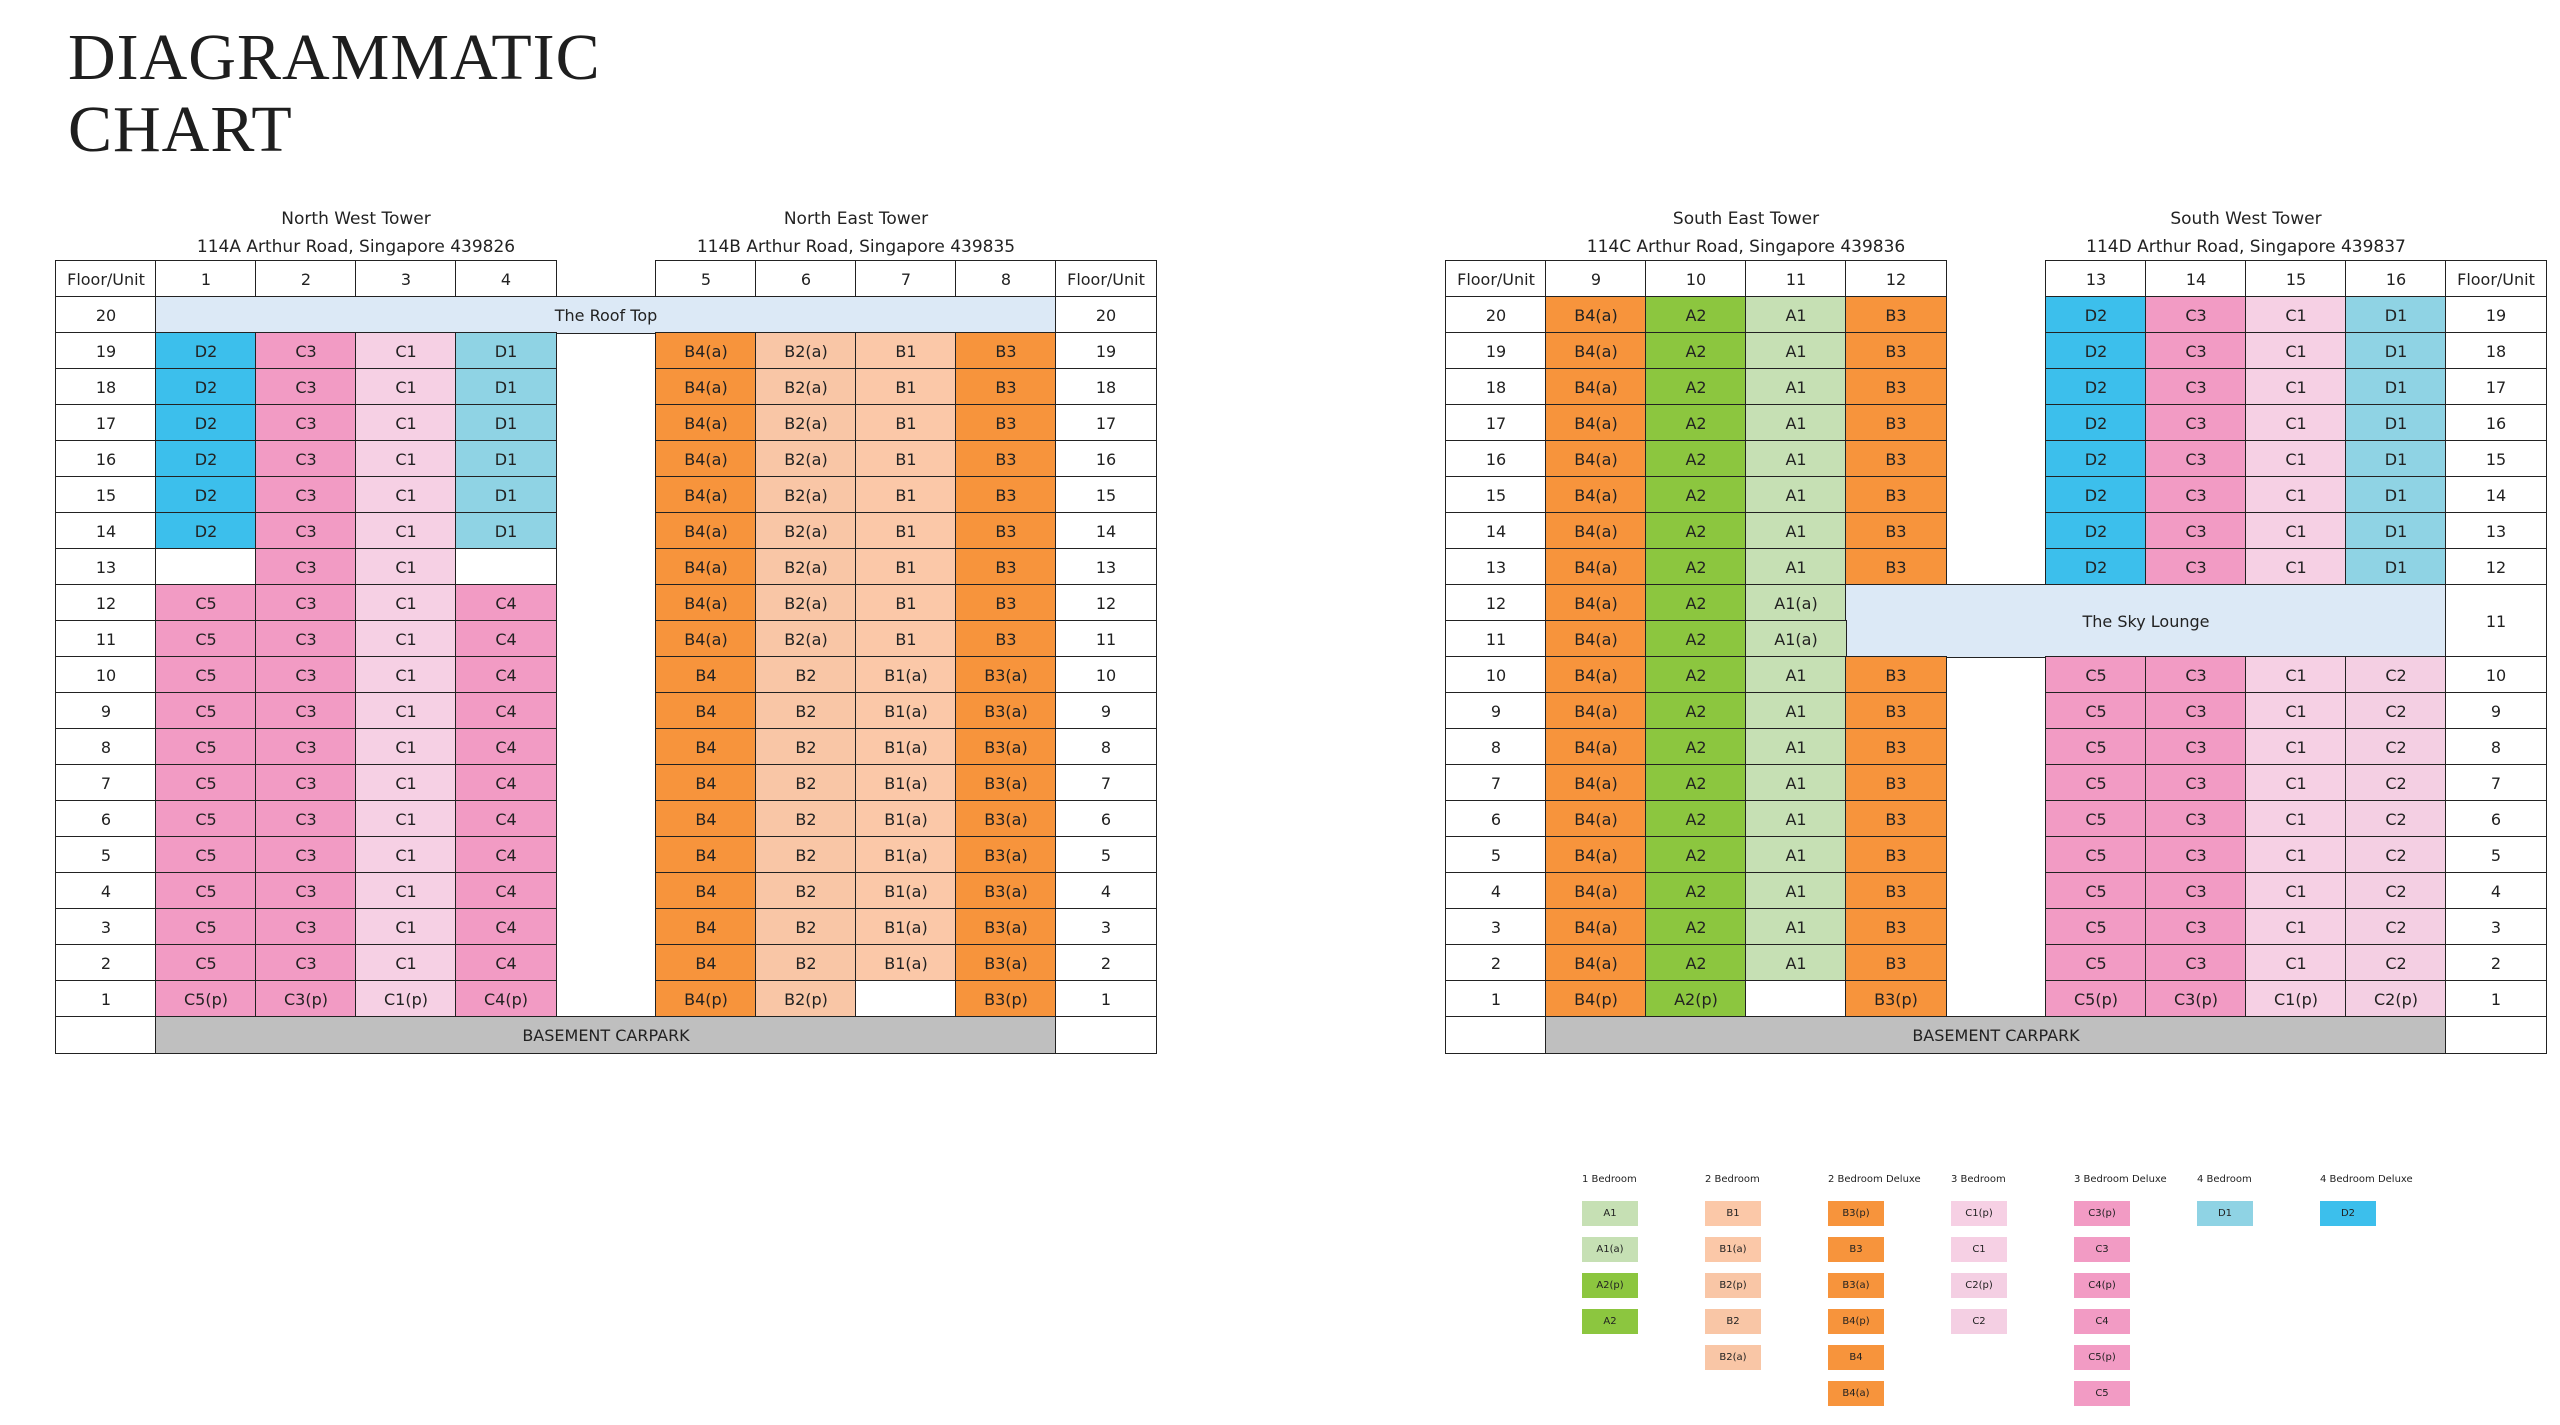 This screenshot has width=2560, height=1425. Describe the element at coordinates (1896, 279) in the screenshot. I see `header-cell: 12` at that location.